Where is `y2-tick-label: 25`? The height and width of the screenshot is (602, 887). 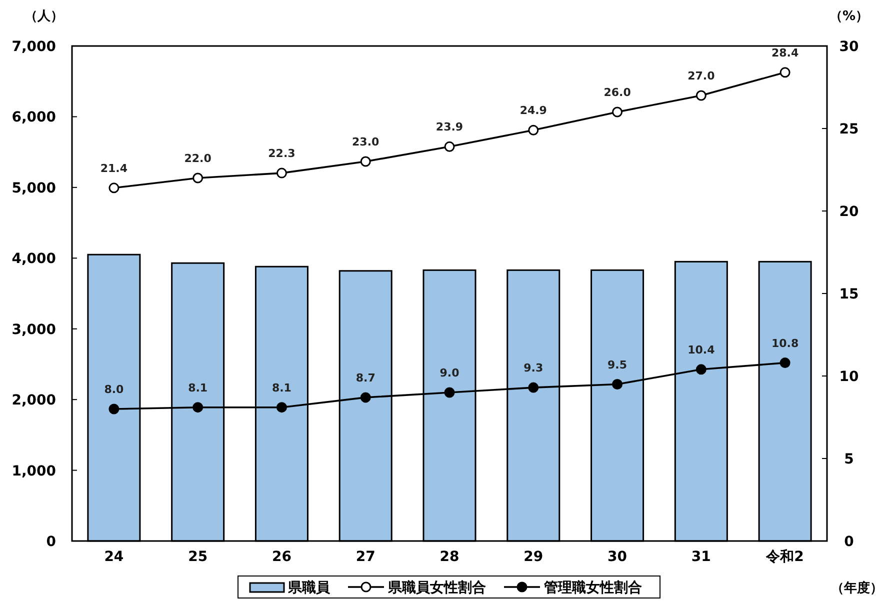 y2-tick-label: 25 is located at coordinates (849, 130).